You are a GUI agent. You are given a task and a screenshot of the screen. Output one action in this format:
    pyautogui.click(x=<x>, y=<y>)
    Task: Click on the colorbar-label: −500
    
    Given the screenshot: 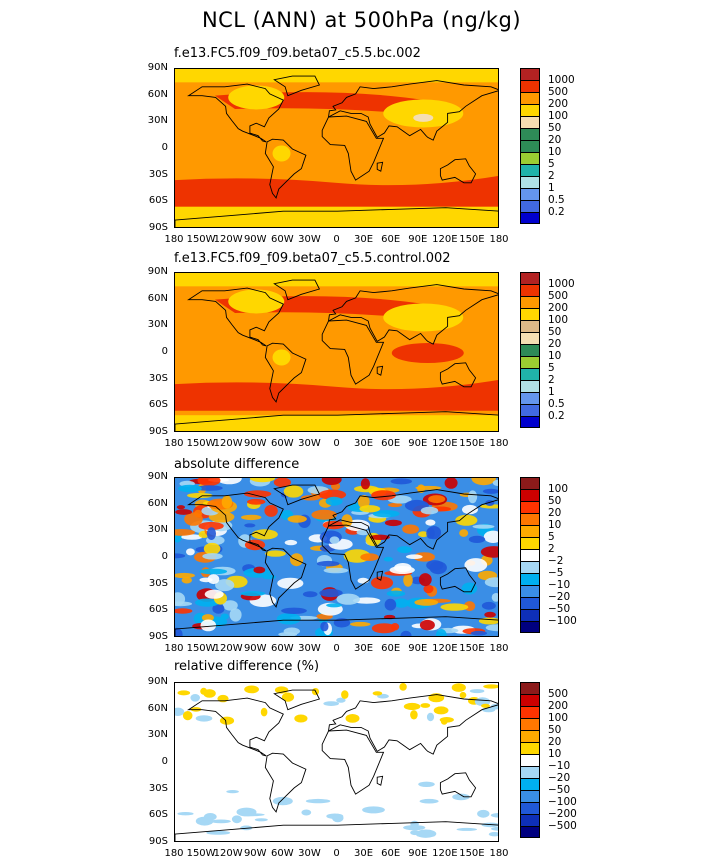 What is the action you would take?
    pyautogui.click(x=562, y=826)
    